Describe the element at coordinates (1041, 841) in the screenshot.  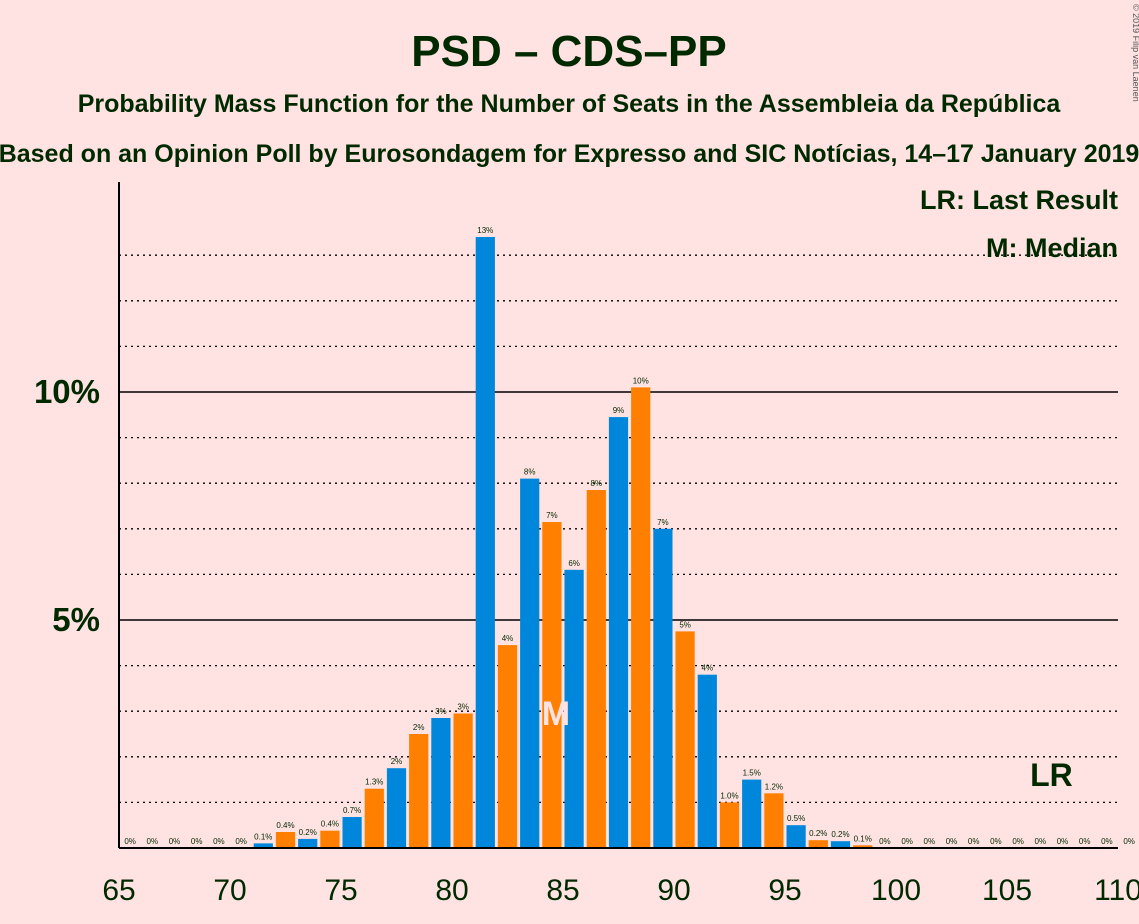
I see `bar-label-107: 0%` at that location.